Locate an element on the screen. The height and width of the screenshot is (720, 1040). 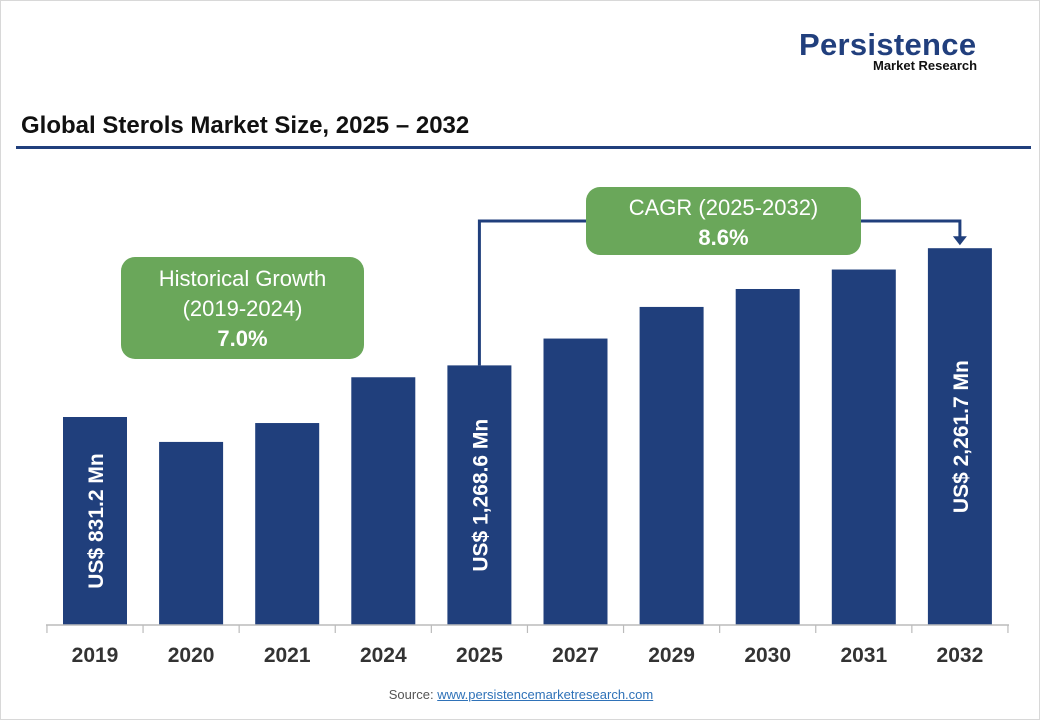
cagr-box: CAGR (2025-2032) 8.6% is located at coordinates (723, 221).